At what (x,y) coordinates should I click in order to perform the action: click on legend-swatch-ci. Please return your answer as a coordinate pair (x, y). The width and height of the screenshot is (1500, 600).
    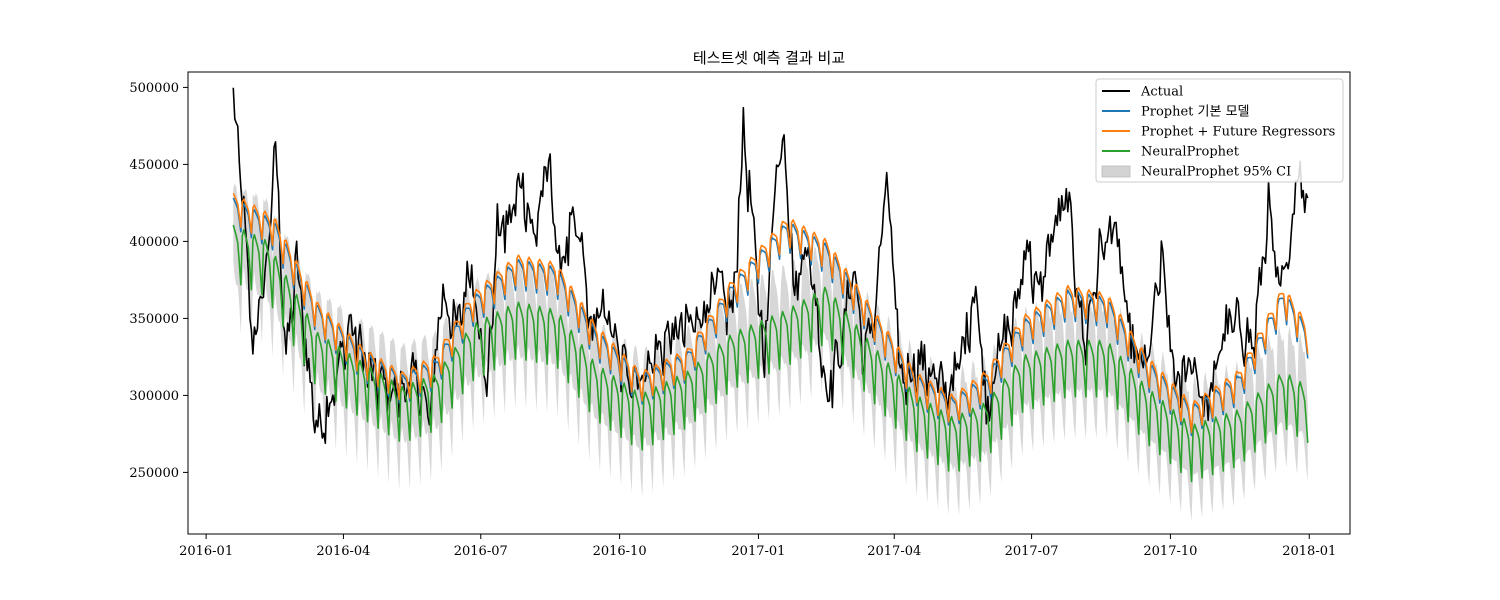
    Looking at the image, I should click on (1116, 171).